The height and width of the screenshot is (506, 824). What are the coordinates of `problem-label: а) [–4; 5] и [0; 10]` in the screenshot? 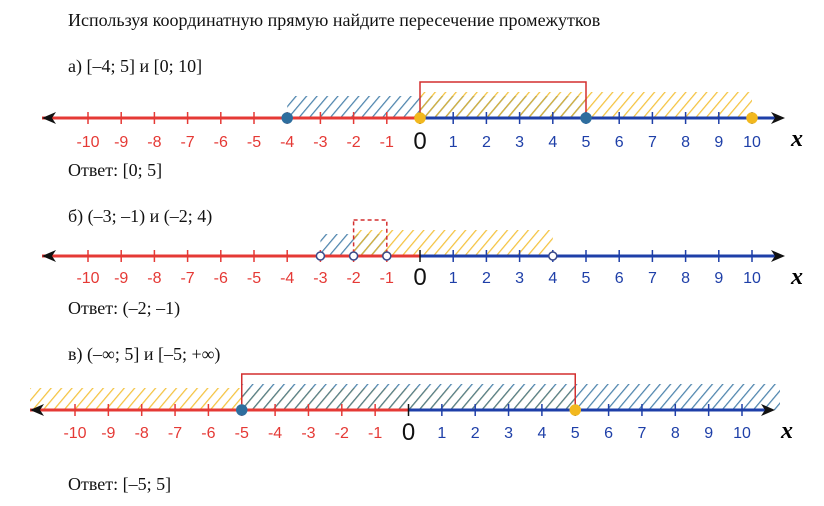 It's located at (135, 66).